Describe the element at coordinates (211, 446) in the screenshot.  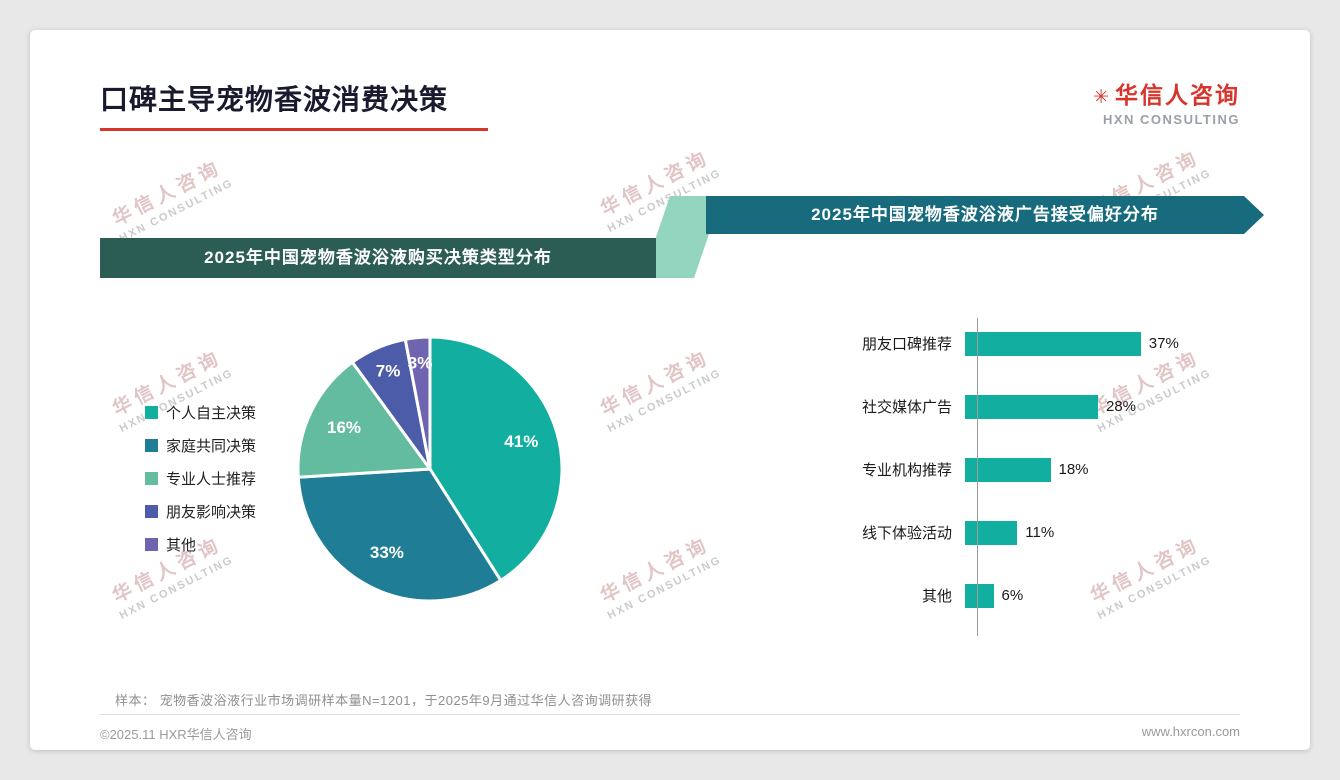
I see `legend-label: 家庭共同决策` at that location.